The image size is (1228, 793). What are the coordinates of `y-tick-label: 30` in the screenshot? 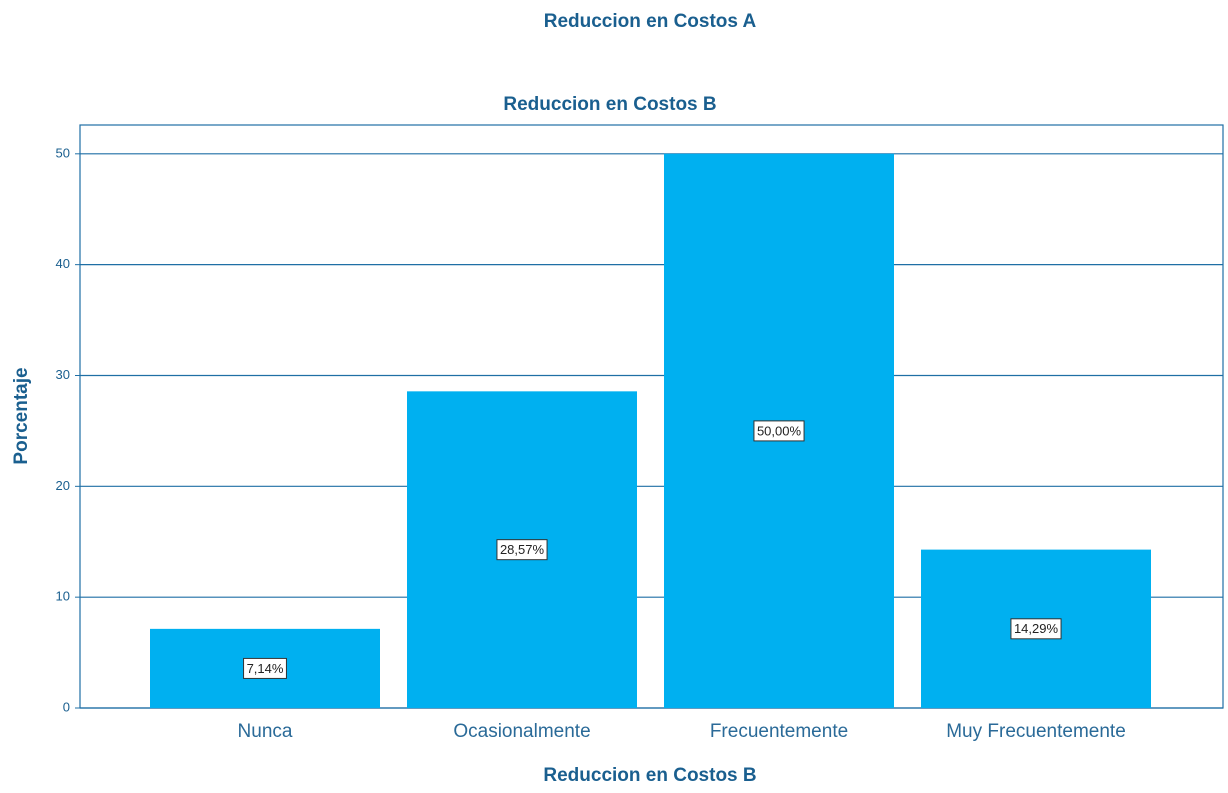 It's located at (63, 374).